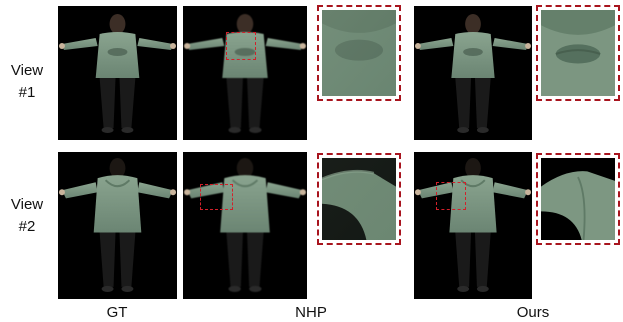  What do you see at coordinates (533, 312) in the screenshot?
I see `column-label-ours: Ours` at bounding box center [533, 312].